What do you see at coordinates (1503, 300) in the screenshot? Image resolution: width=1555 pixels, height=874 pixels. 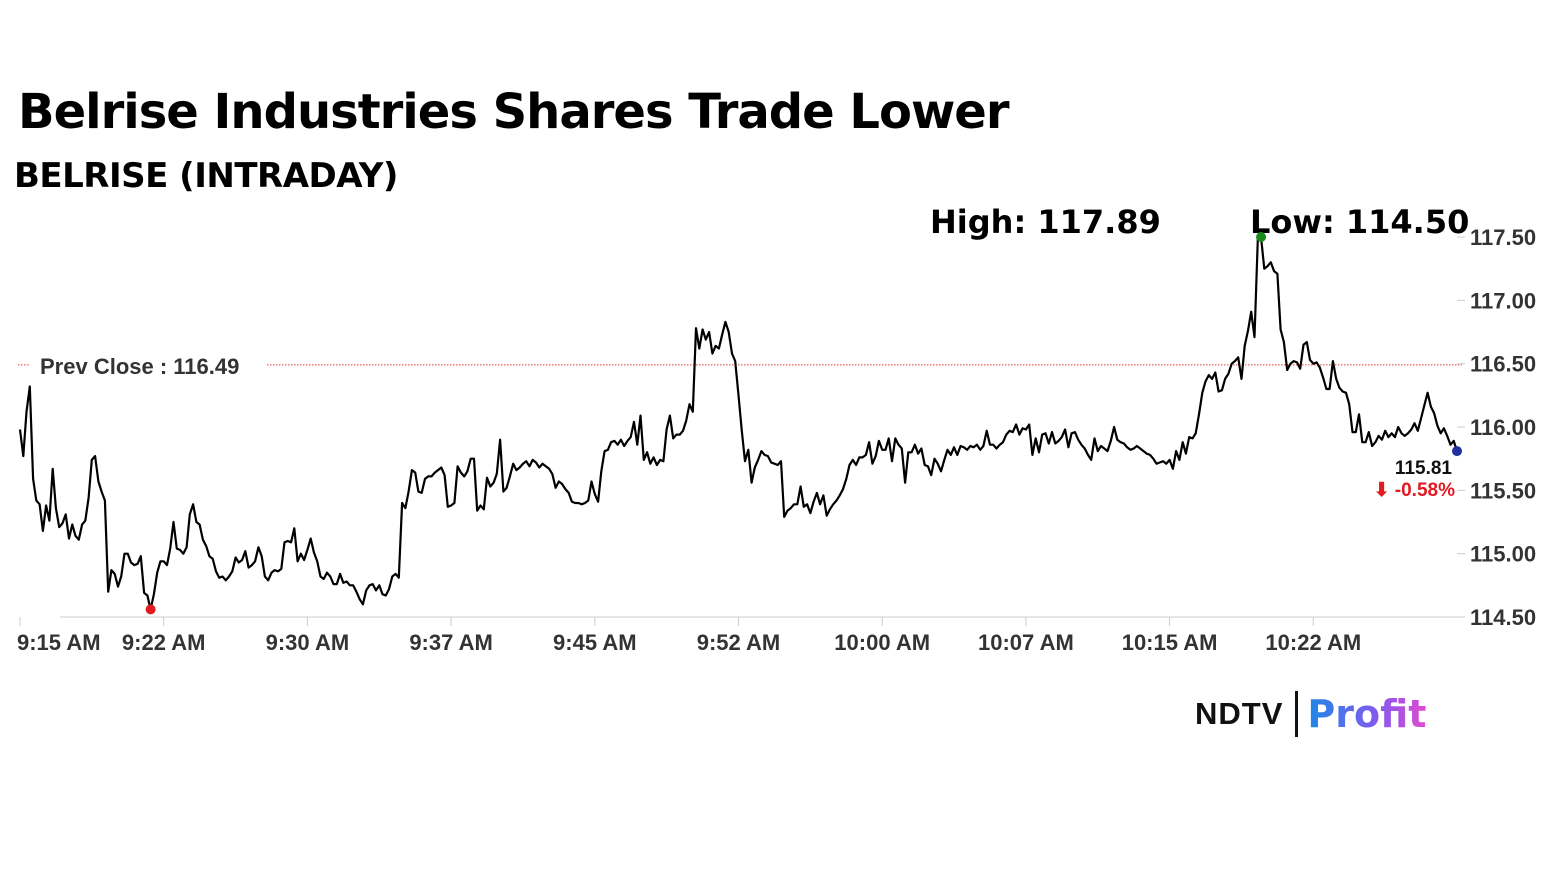 I see `y-tick-label: 117.00` at bounding box center [1503, 300].